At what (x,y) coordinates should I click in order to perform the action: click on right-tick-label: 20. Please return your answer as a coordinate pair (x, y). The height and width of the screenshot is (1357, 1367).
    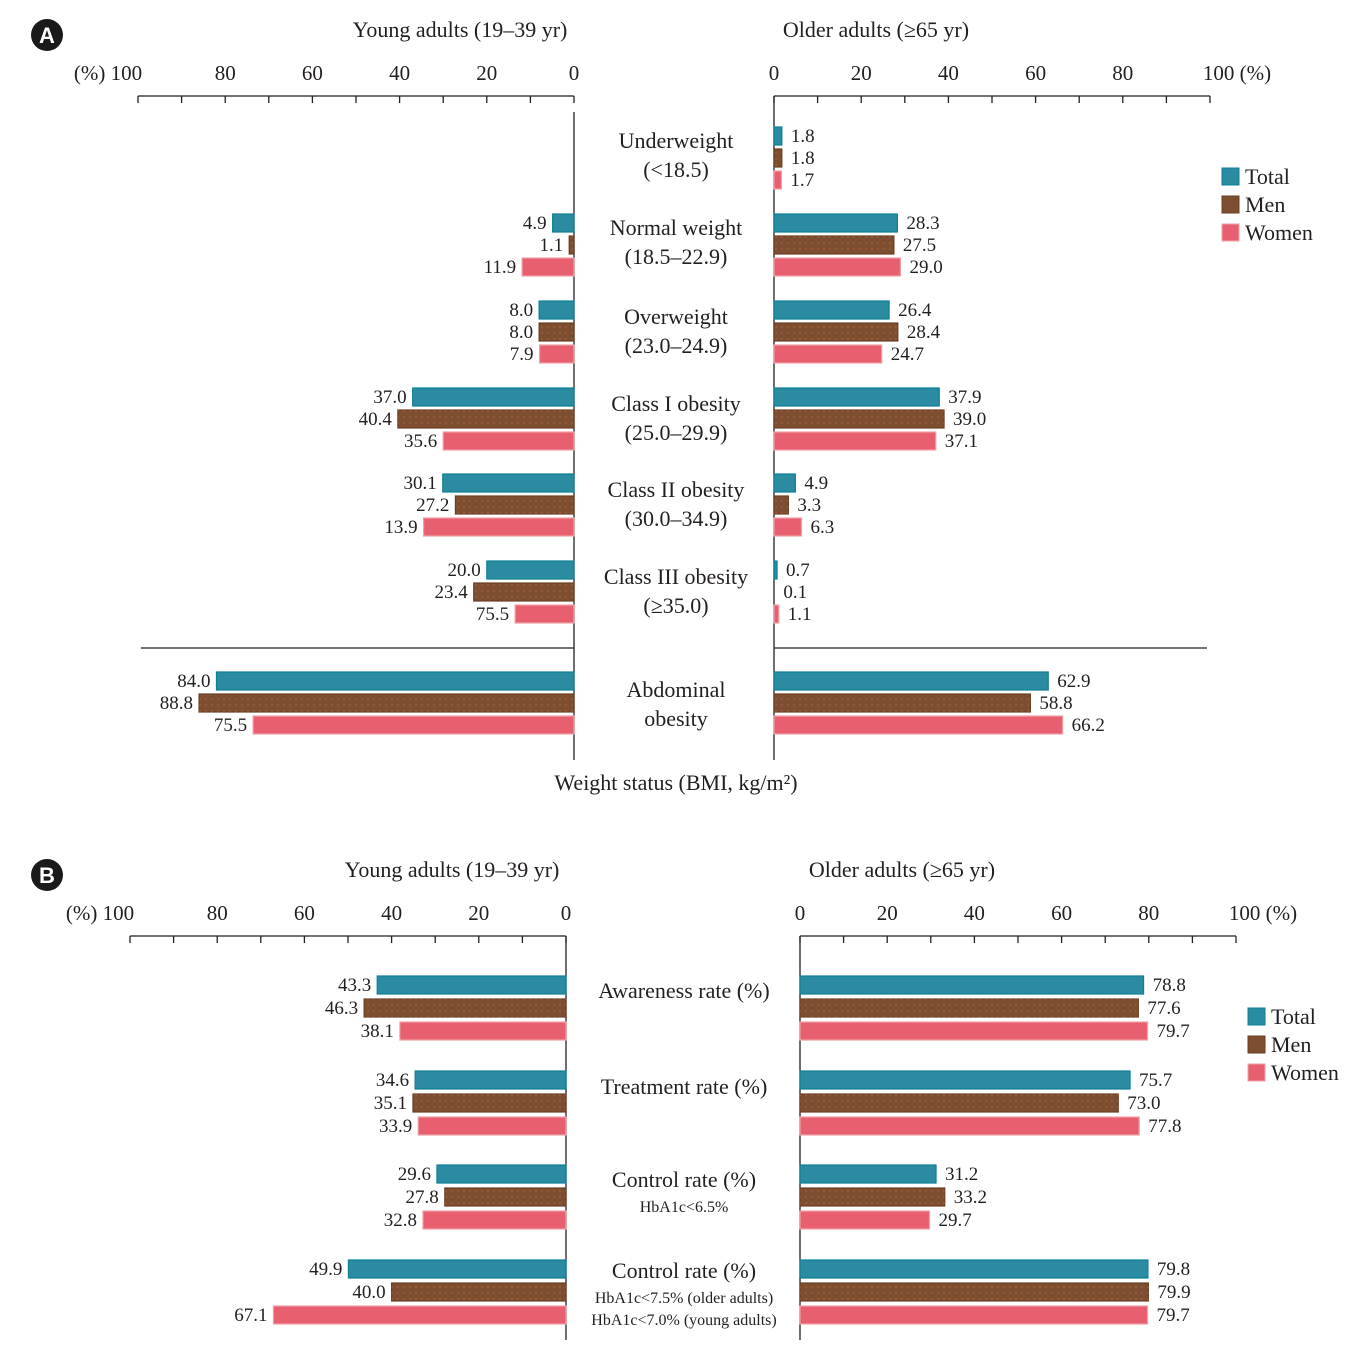
    Looking at the image, I should click on (861, 73).